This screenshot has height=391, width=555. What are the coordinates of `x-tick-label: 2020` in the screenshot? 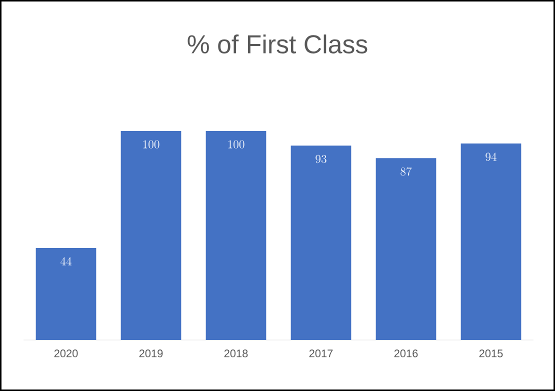 It's located at (66, 354).